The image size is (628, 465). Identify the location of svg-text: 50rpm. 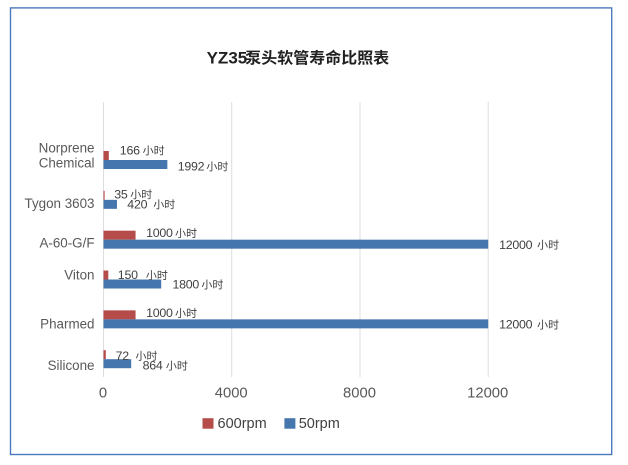
(319, 424).